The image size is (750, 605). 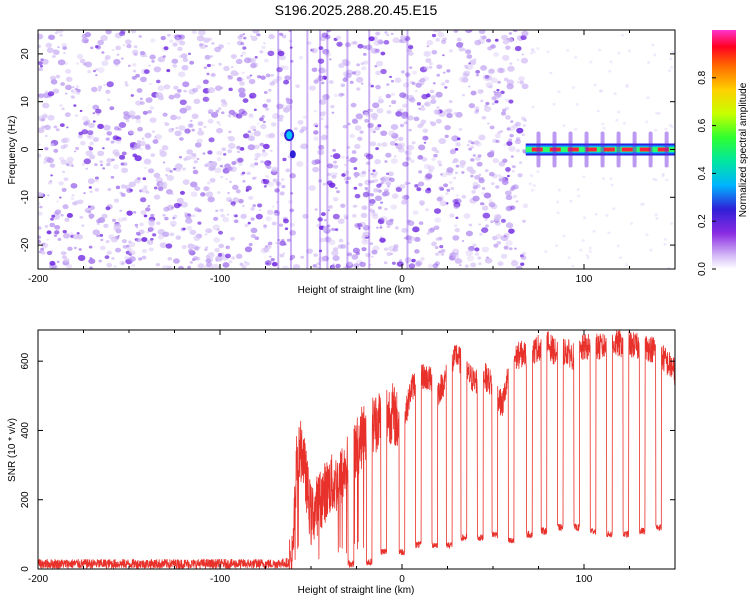 What do you see at coordinates (292, 154) in the screenshot?
I see `spectrogram-strong-blob` at bounding box center [292, 154].